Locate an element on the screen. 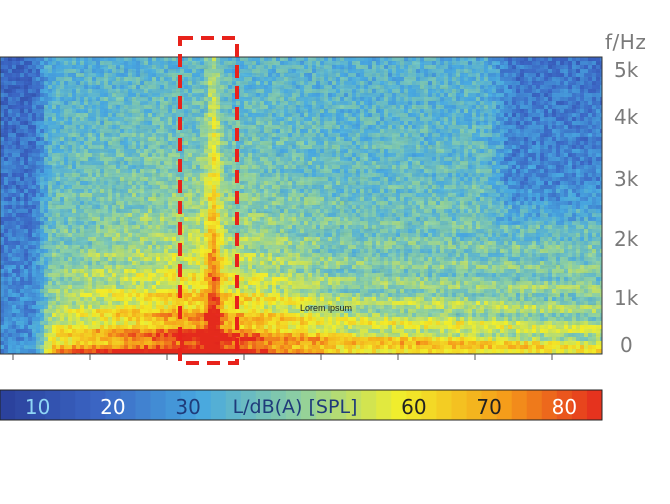 Image resolution: width=670 pixels, height=504 pixels. colorbar-label: L/dB(A) [SPL] is located at coordinates (295, 407).